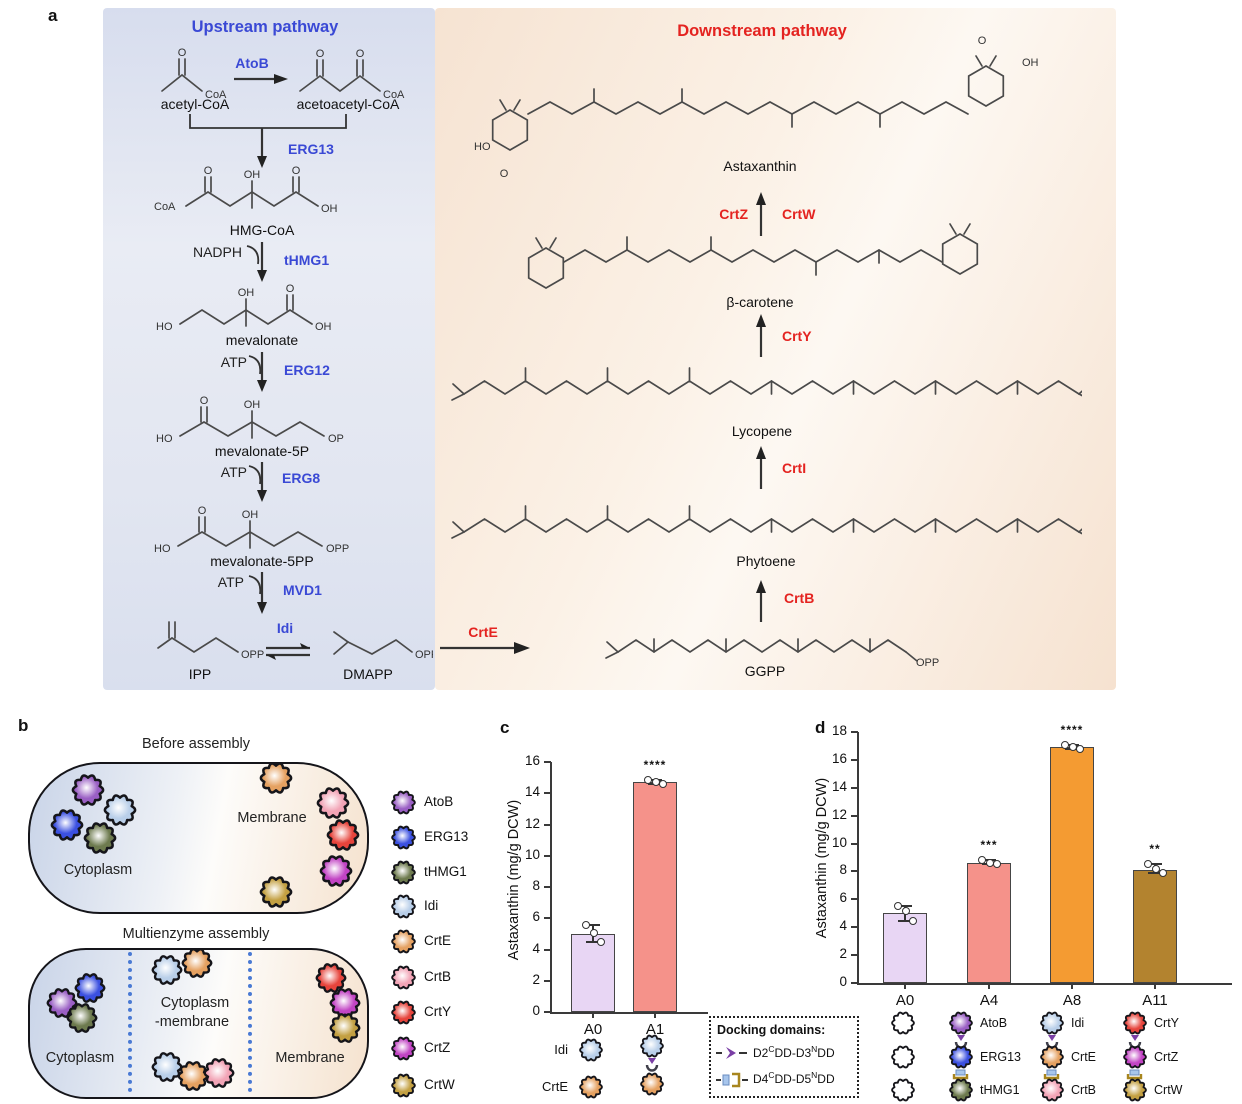 This screenshot has width=1242, height=1104. Describe the element at coordinates (655, 897) in the screenshot. I see `bar-A1` at that location.